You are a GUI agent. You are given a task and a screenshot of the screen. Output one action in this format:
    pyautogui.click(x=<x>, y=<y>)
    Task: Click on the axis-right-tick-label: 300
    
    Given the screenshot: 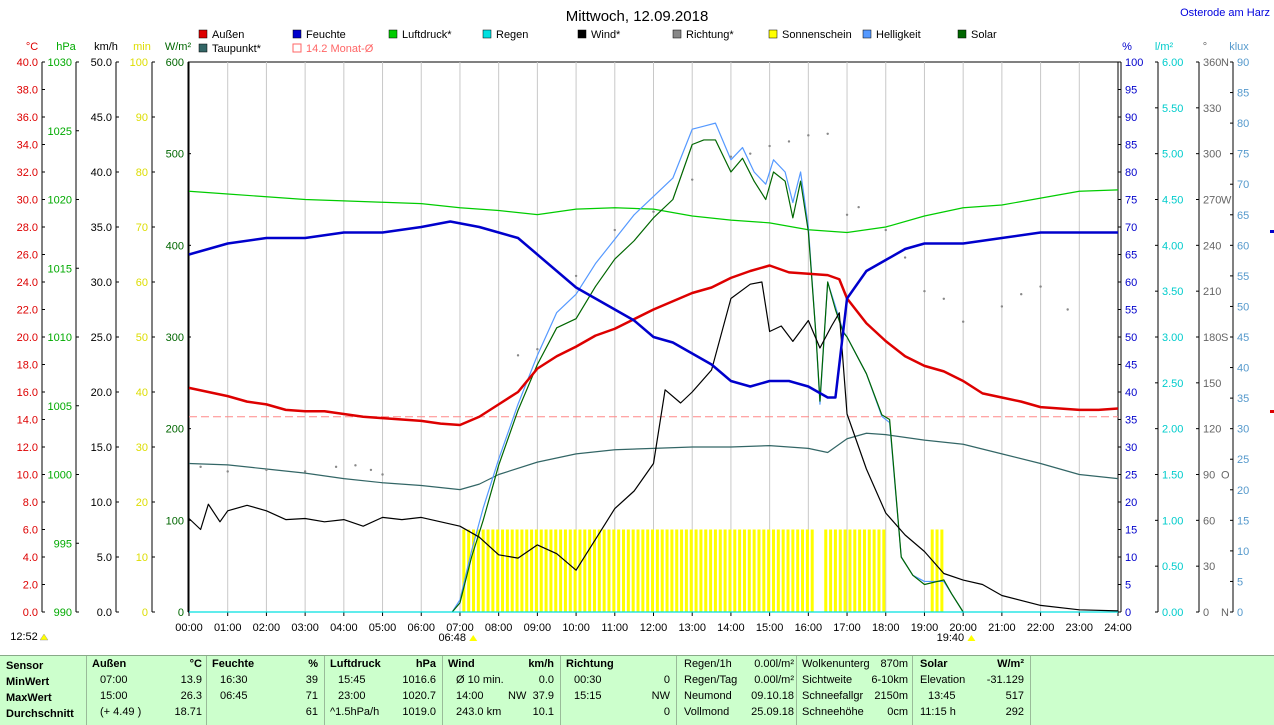 What is the action you would take?
    pyautogui.click(x=1212, y=155)
    